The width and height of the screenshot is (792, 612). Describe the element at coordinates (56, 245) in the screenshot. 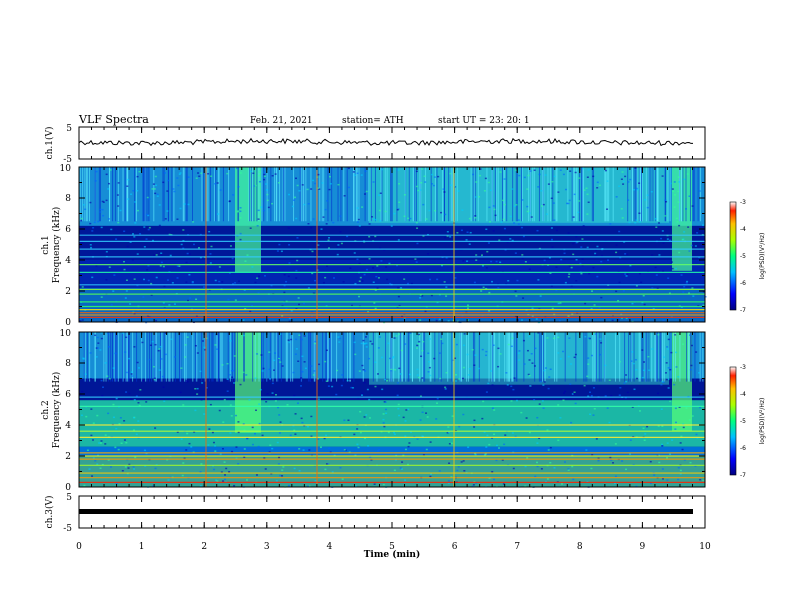

I see `ch1-ylabel-frequency: Frequency (kHz)` at that location.